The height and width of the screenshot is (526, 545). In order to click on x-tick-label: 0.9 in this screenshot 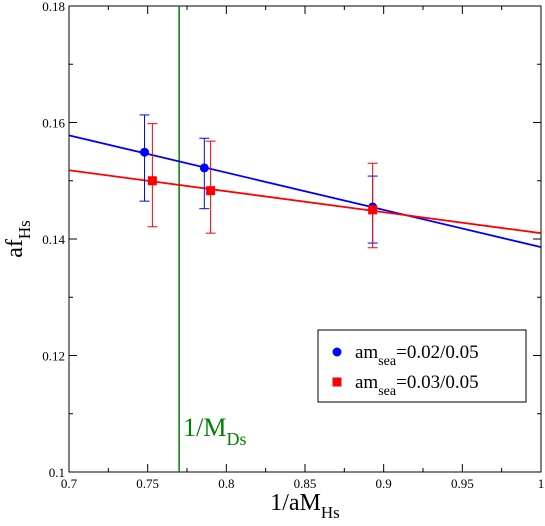, I will do `click(384, 483)`.